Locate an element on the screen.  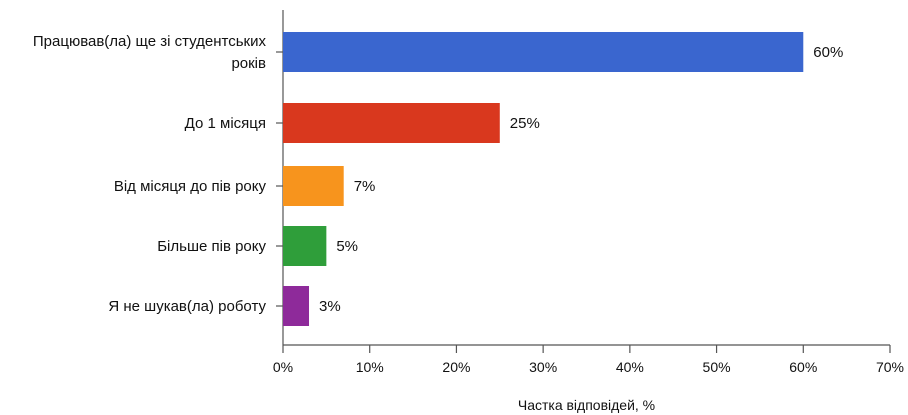
x-tick-label: 50% is located at coordinates (717, 367).